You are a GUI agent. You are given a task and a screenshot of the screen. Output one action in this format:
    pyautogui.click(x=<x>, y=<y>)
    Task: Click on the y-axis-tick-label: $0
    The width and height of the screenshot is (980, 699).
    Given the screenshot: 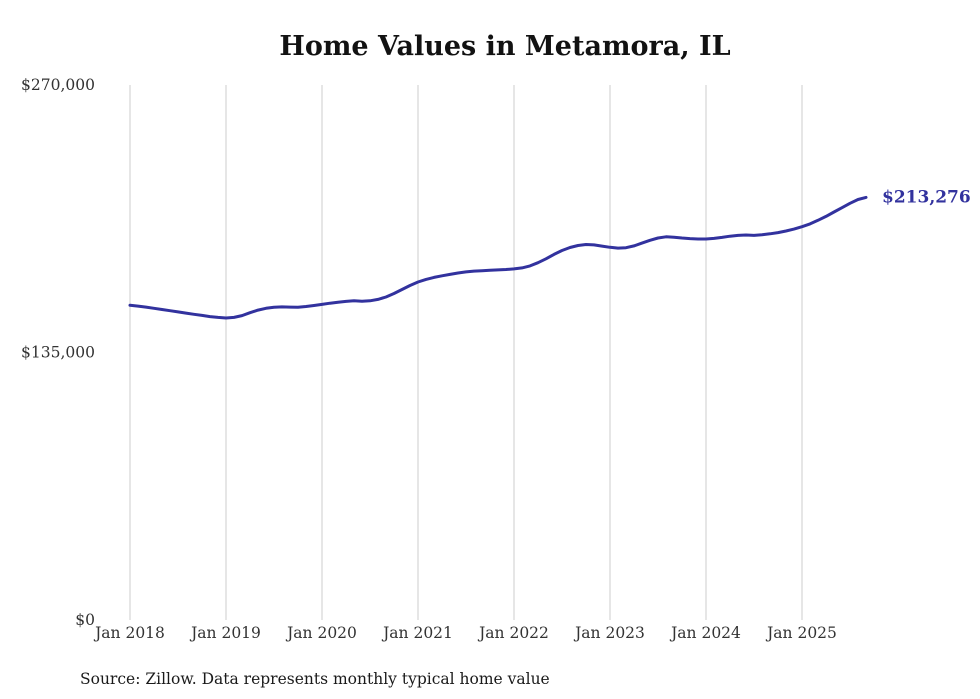 What is the action you would take?
    pyautogui.click(x=85, y=620)
    